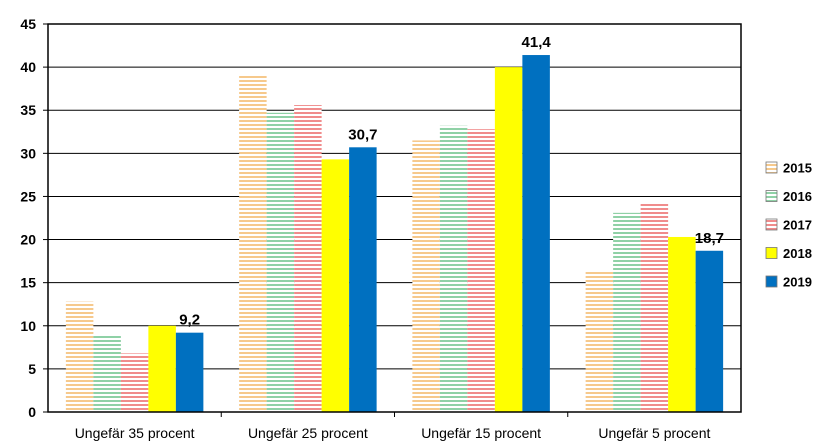 Image resolution: width=821 pixels, height=443 pixels. I want to click on y-tick-label: 5, so click(32, 369).